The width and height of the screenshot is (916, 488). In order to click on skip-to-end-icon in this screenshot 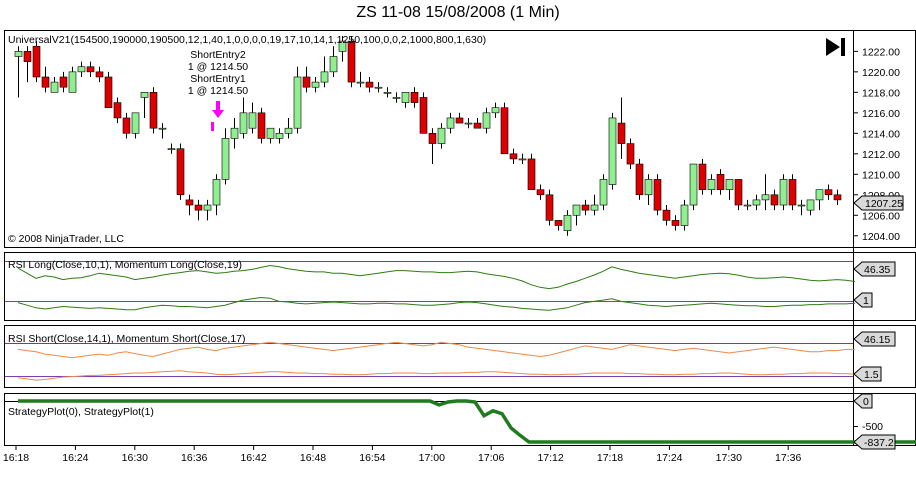, I will do `click(835, 47)`.